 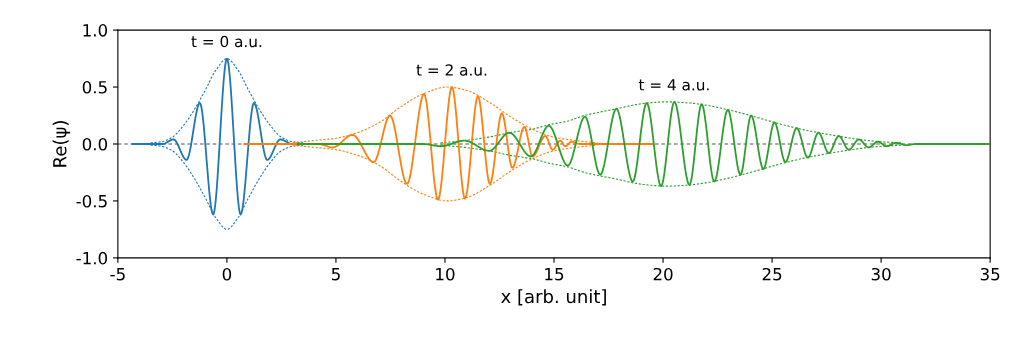 What do you see at coordinates (61, 144) in the screenshot?
I see `y-axis-title: Re(ψ)` at bounding box center [61, 144].